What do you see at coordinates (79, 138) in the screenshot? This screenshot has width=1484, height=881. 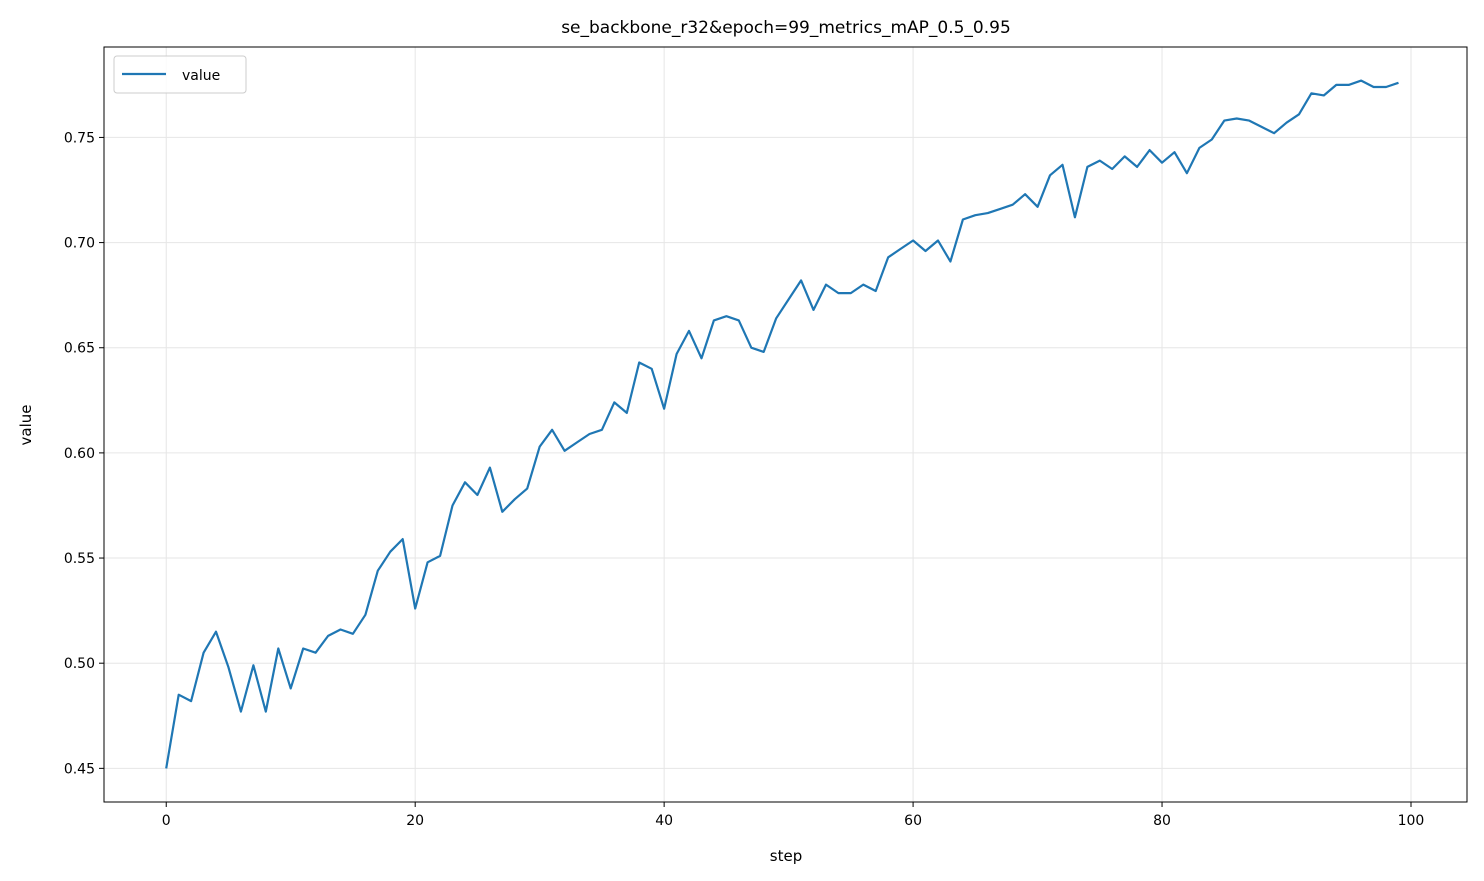 I see `y-tick-label: 0.75` at bounding box center [79, 138].